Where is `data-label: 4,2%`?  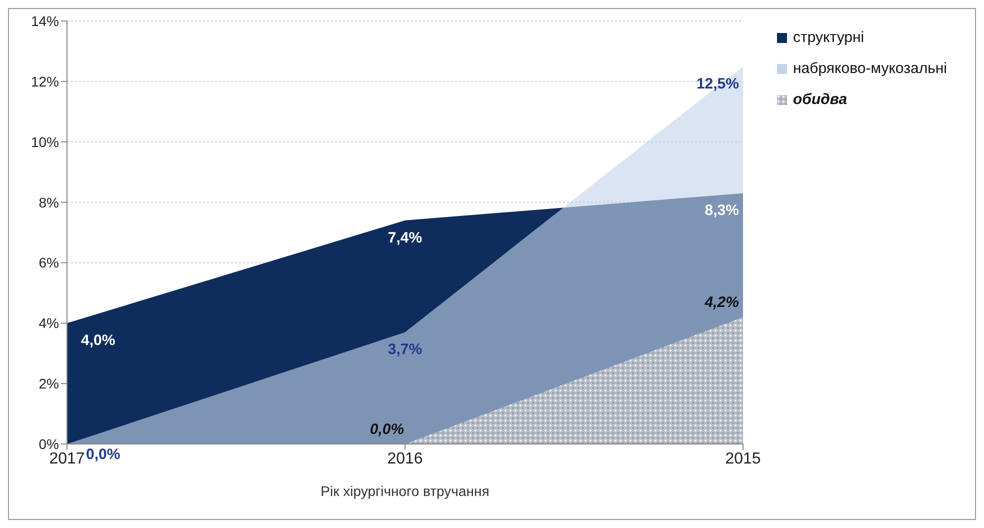 data-label: 4,2% is located at coordinates (721, 303).